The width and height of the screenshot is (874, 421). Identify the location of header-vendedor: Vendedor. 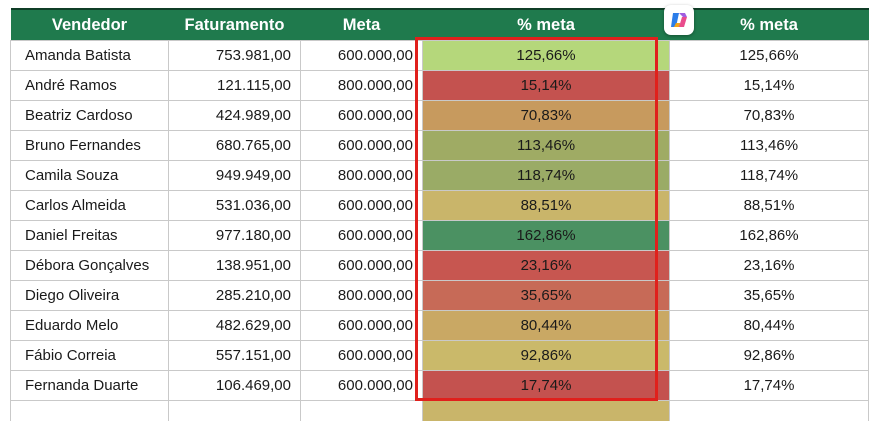
(90, 25).